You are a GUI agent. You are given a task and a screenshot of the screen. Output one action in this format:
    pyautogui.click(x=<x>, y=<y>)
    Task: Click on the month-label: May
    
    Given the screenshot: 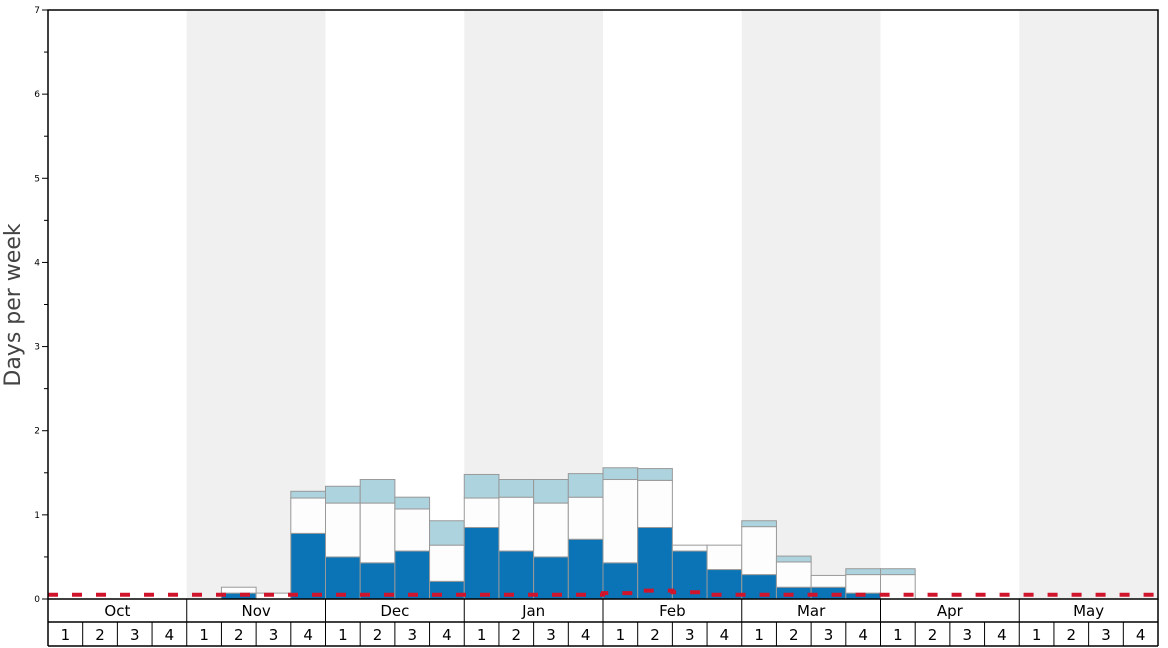 What is the action you would take?
    pyautogui.click(x=1088, y=611)
    